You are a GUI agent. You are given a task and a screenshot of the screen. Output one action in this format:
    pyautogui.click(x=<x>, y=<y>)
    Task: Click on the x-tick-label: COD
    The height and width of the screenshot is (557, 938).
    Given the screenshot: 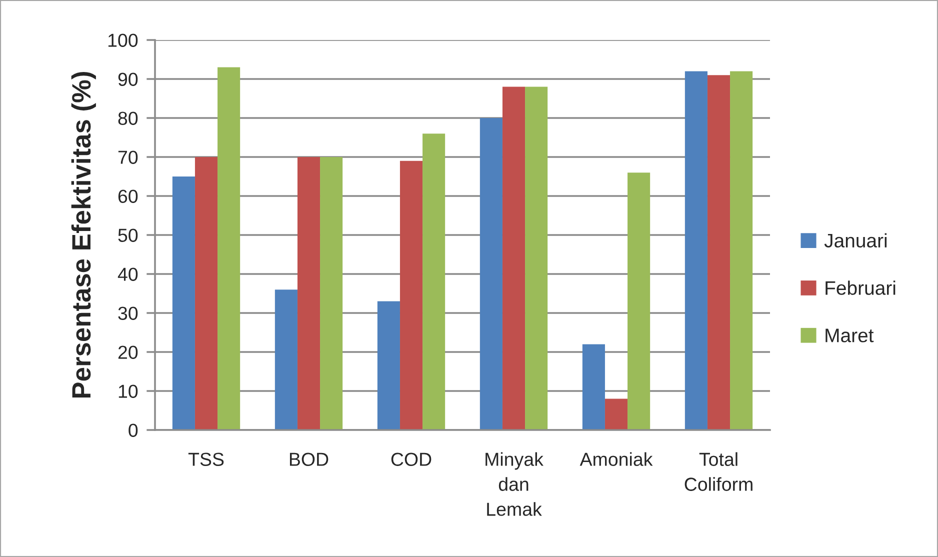 What is the action you would take?
    pyautogui.click(x=411, y=459)
    